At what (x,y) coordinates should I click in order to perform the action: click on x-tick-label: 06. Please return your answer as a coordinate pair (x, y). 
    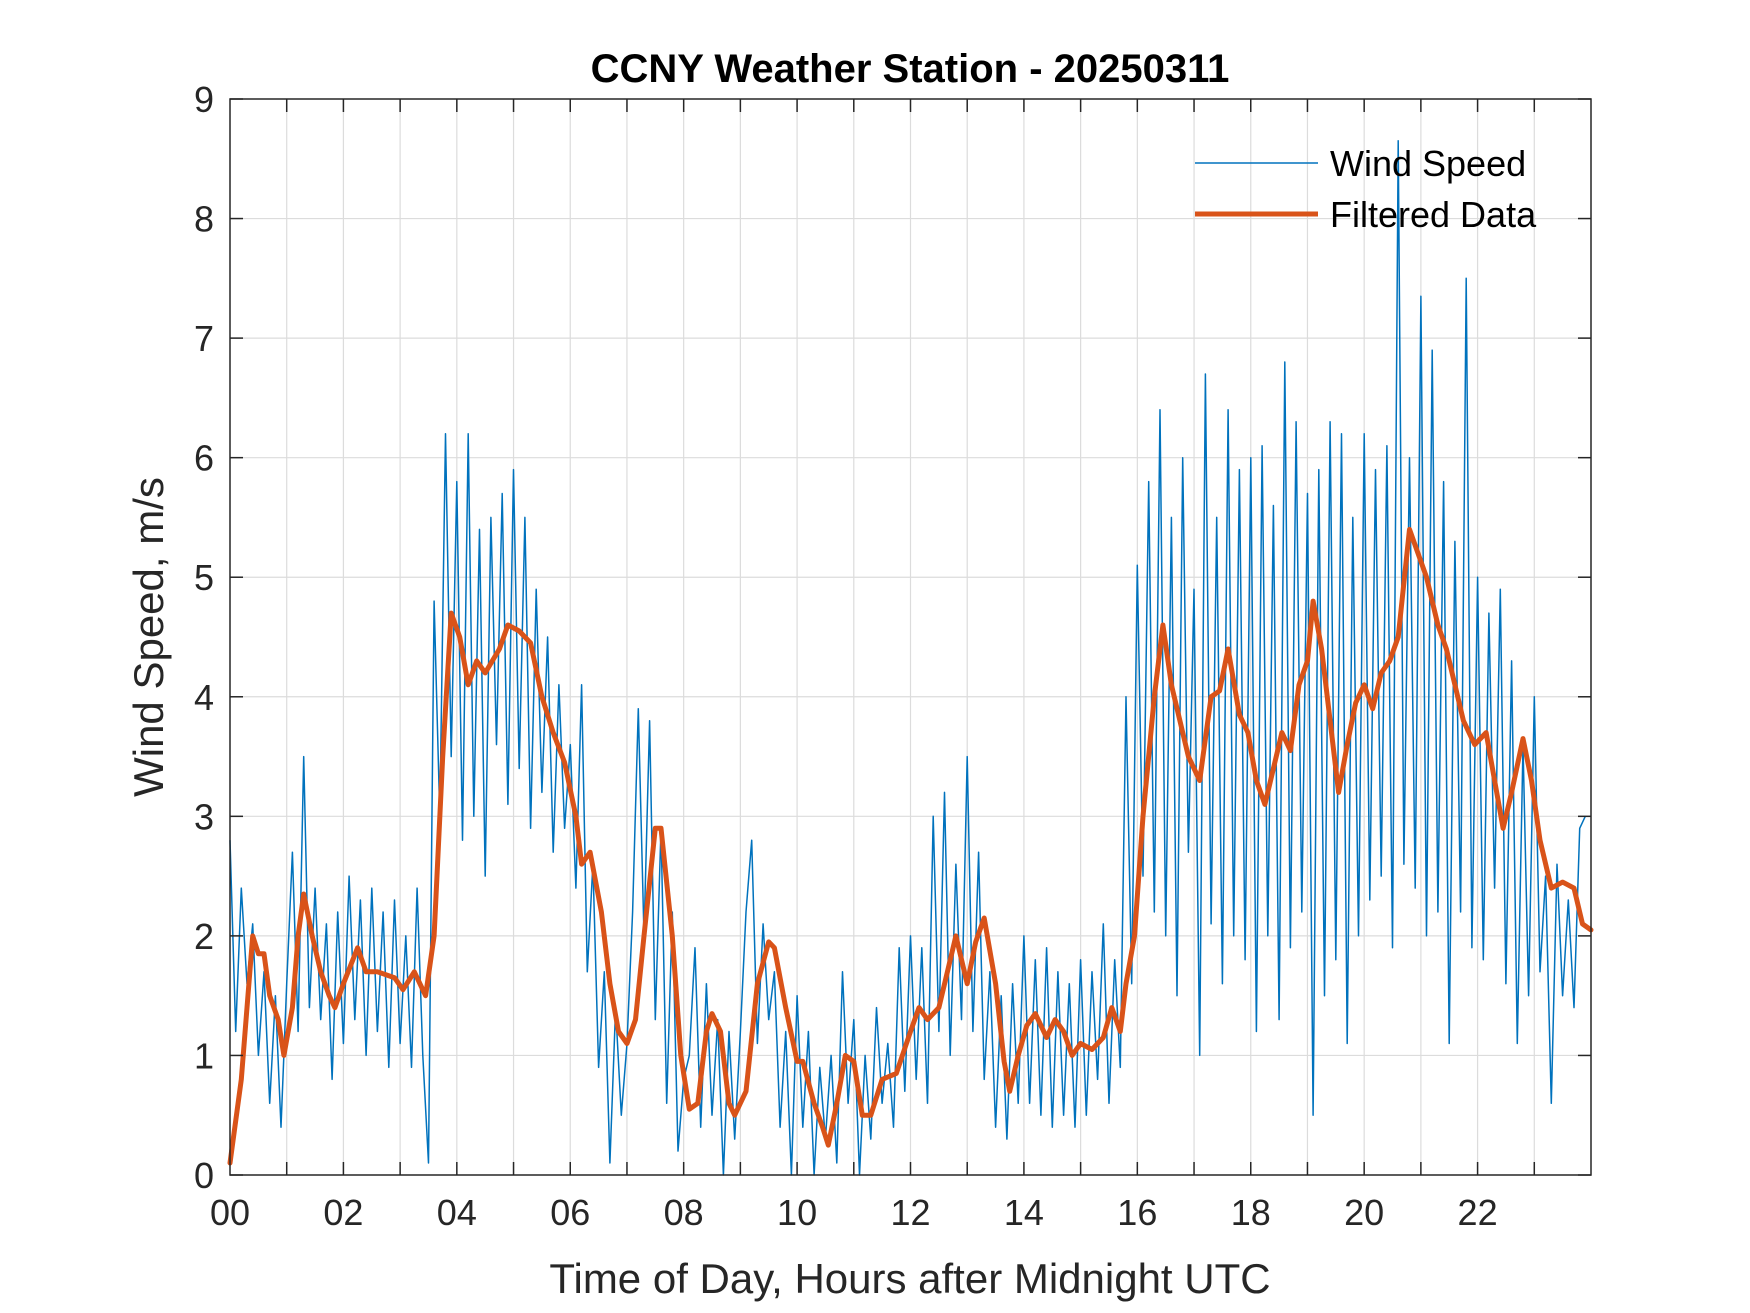
    Looking at the image, I should click on (570, 1212).